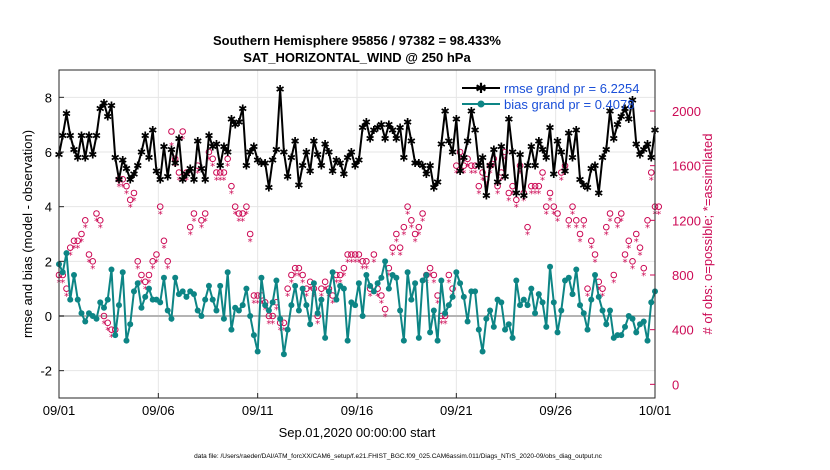 Image resolution: width=830 pixels, height=470 pixels. I want to click on legend-bias-label: bias grand pr = 0.4078, so click(569, 104).